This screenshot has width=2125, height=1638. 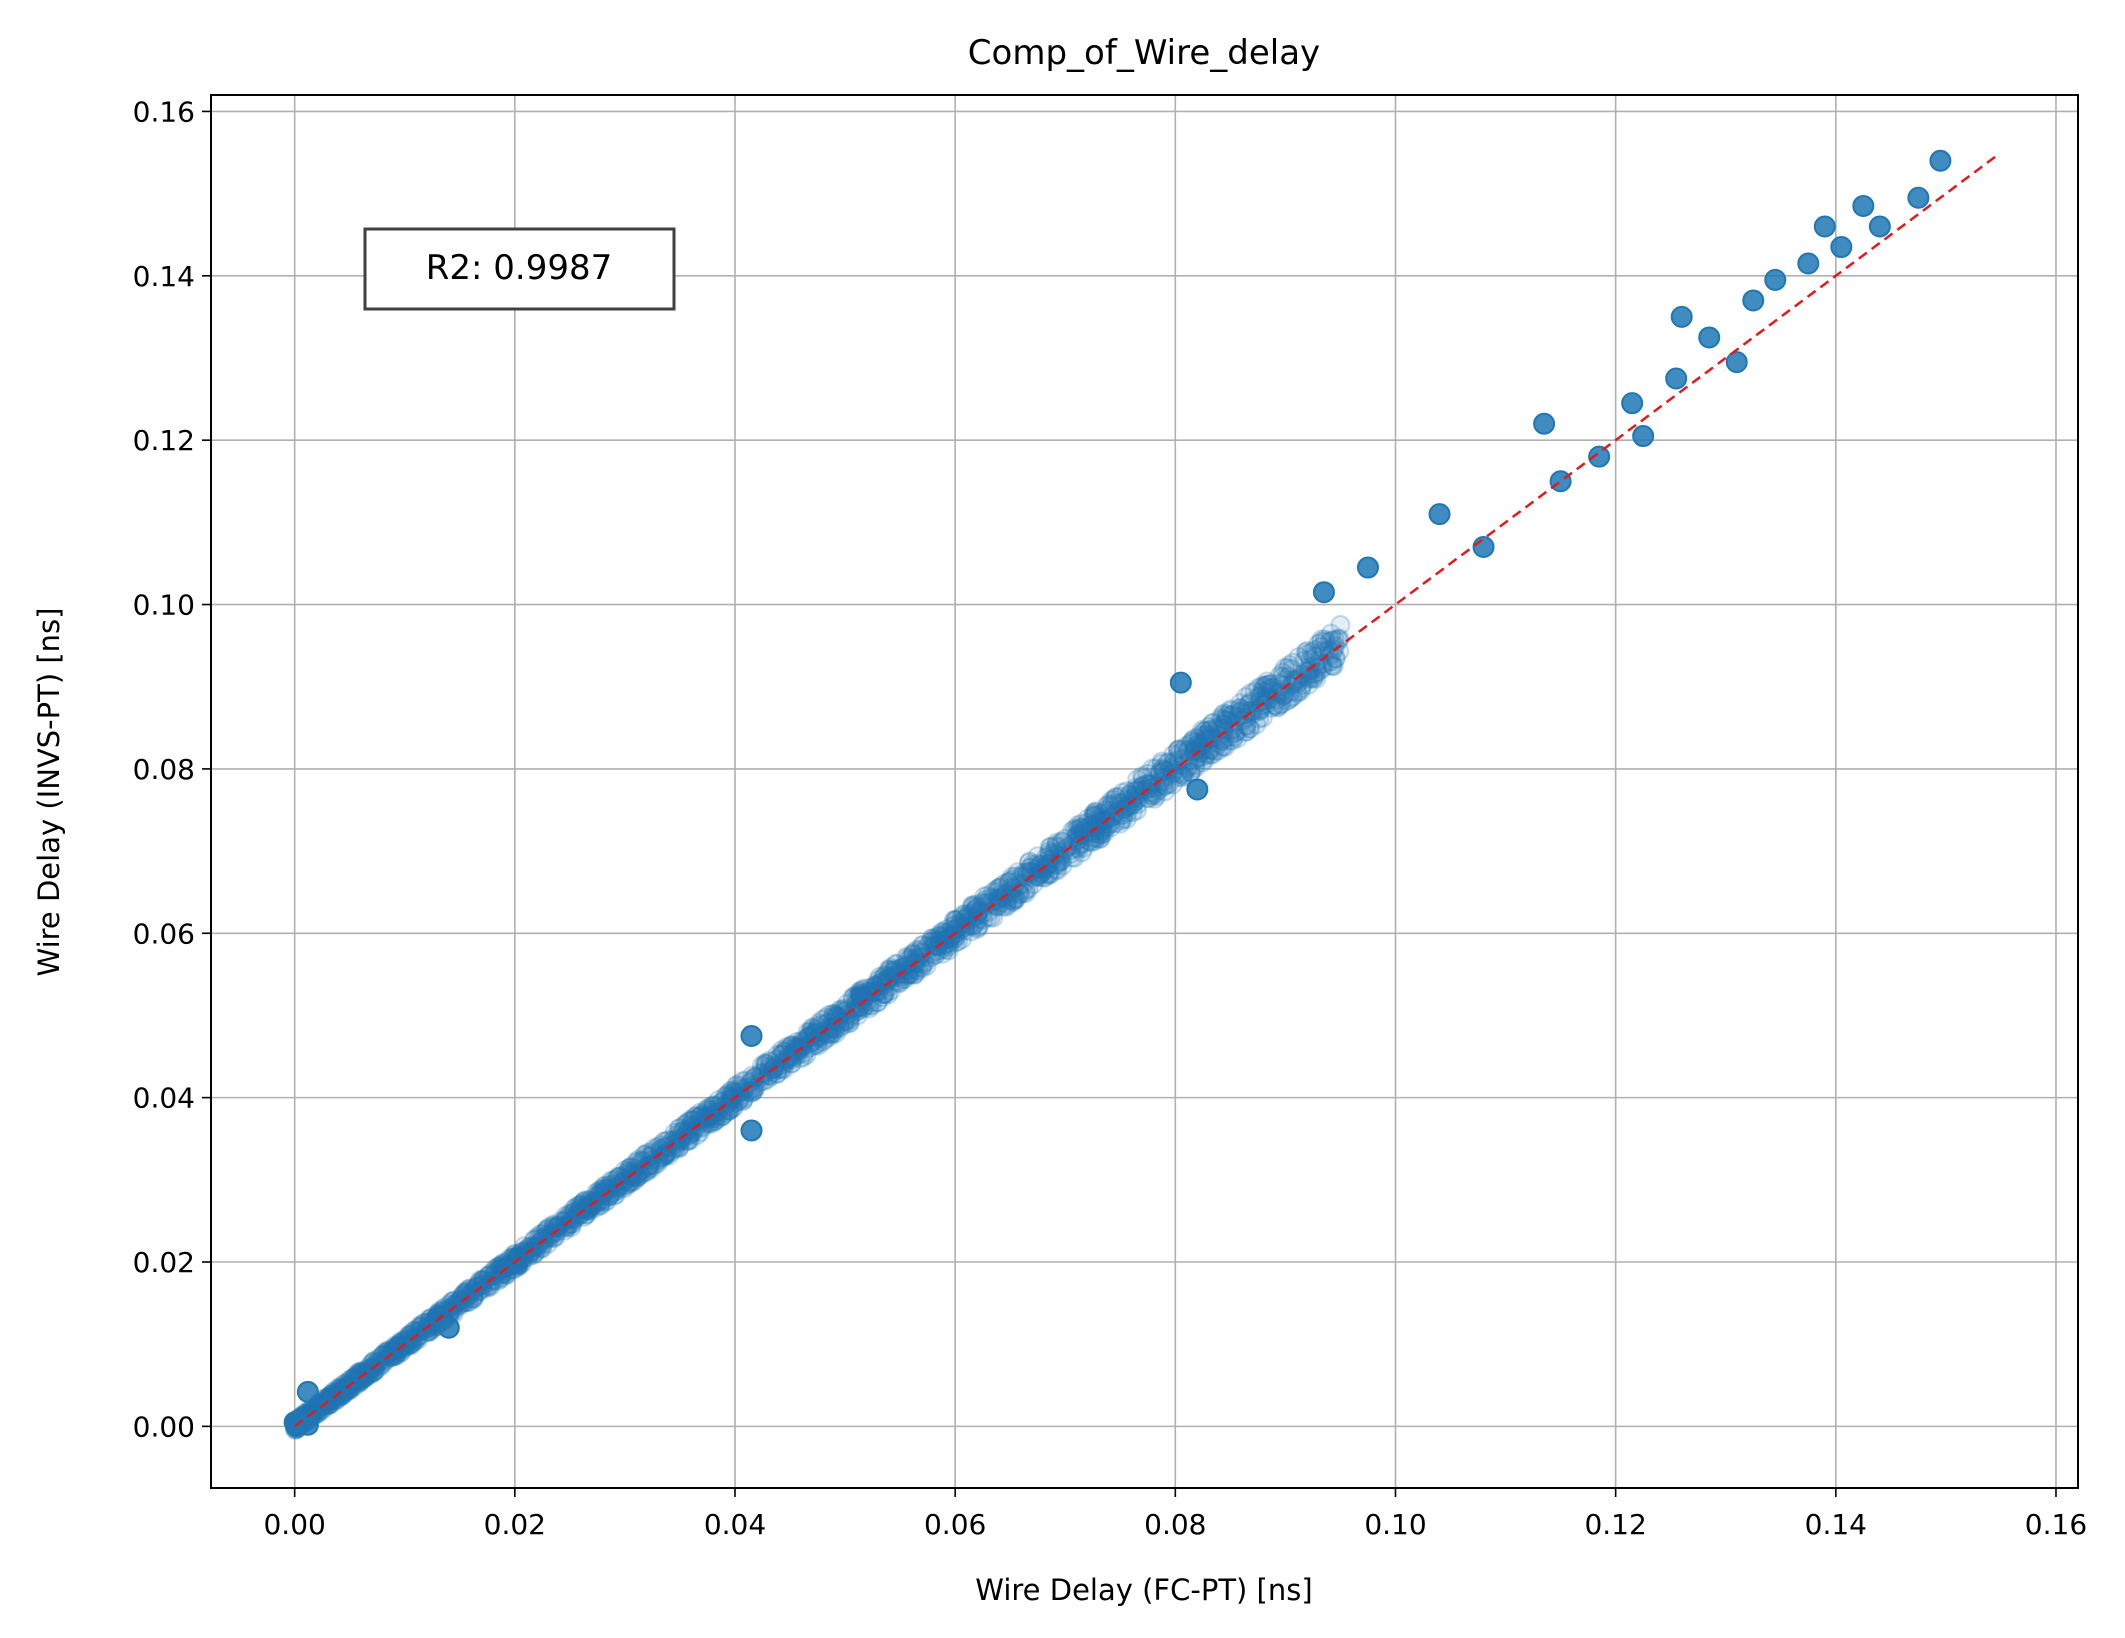 What do you see at coordinates (519, 268) in the screenshot?
I see `r2-annotation: R2: 0.9987` at bounding box center [519, 268].